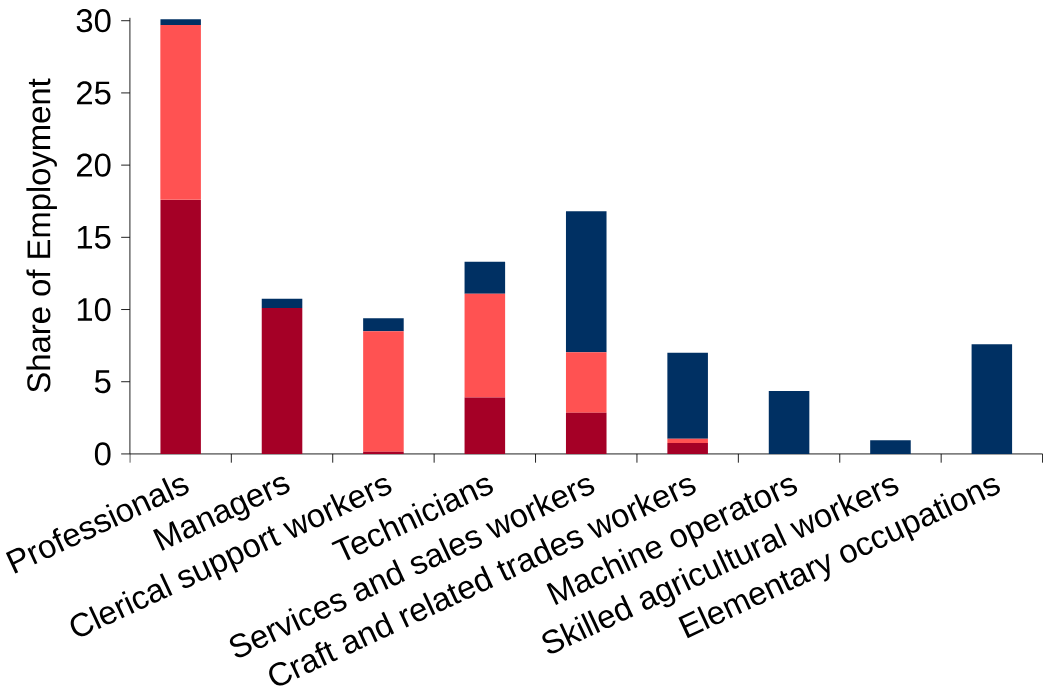 The width and height of the screenshot is (1043, 693). Describe the element at coordinates (102, 454) in the screenshot. I see `y-tick-label: 0` at that location.